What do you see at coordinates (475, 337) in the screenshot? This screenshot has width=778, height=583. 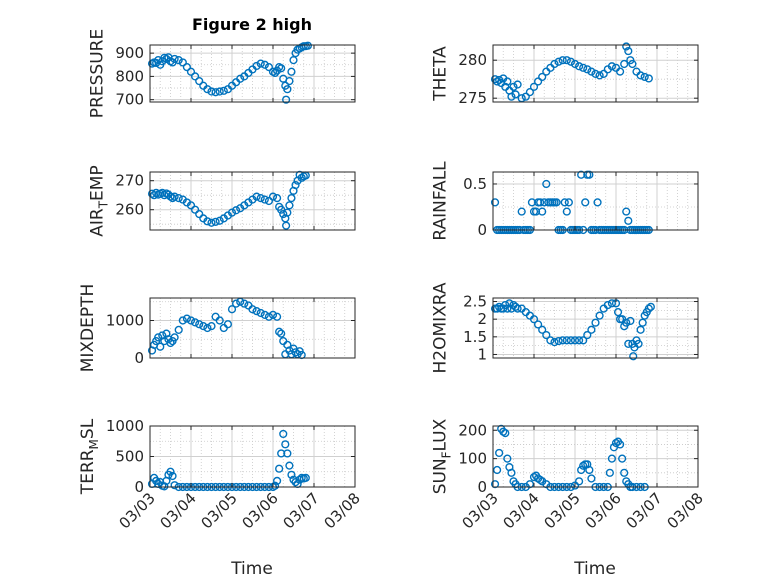 I see `y-tick-label: 1.5` at bounding box center [475, 337].